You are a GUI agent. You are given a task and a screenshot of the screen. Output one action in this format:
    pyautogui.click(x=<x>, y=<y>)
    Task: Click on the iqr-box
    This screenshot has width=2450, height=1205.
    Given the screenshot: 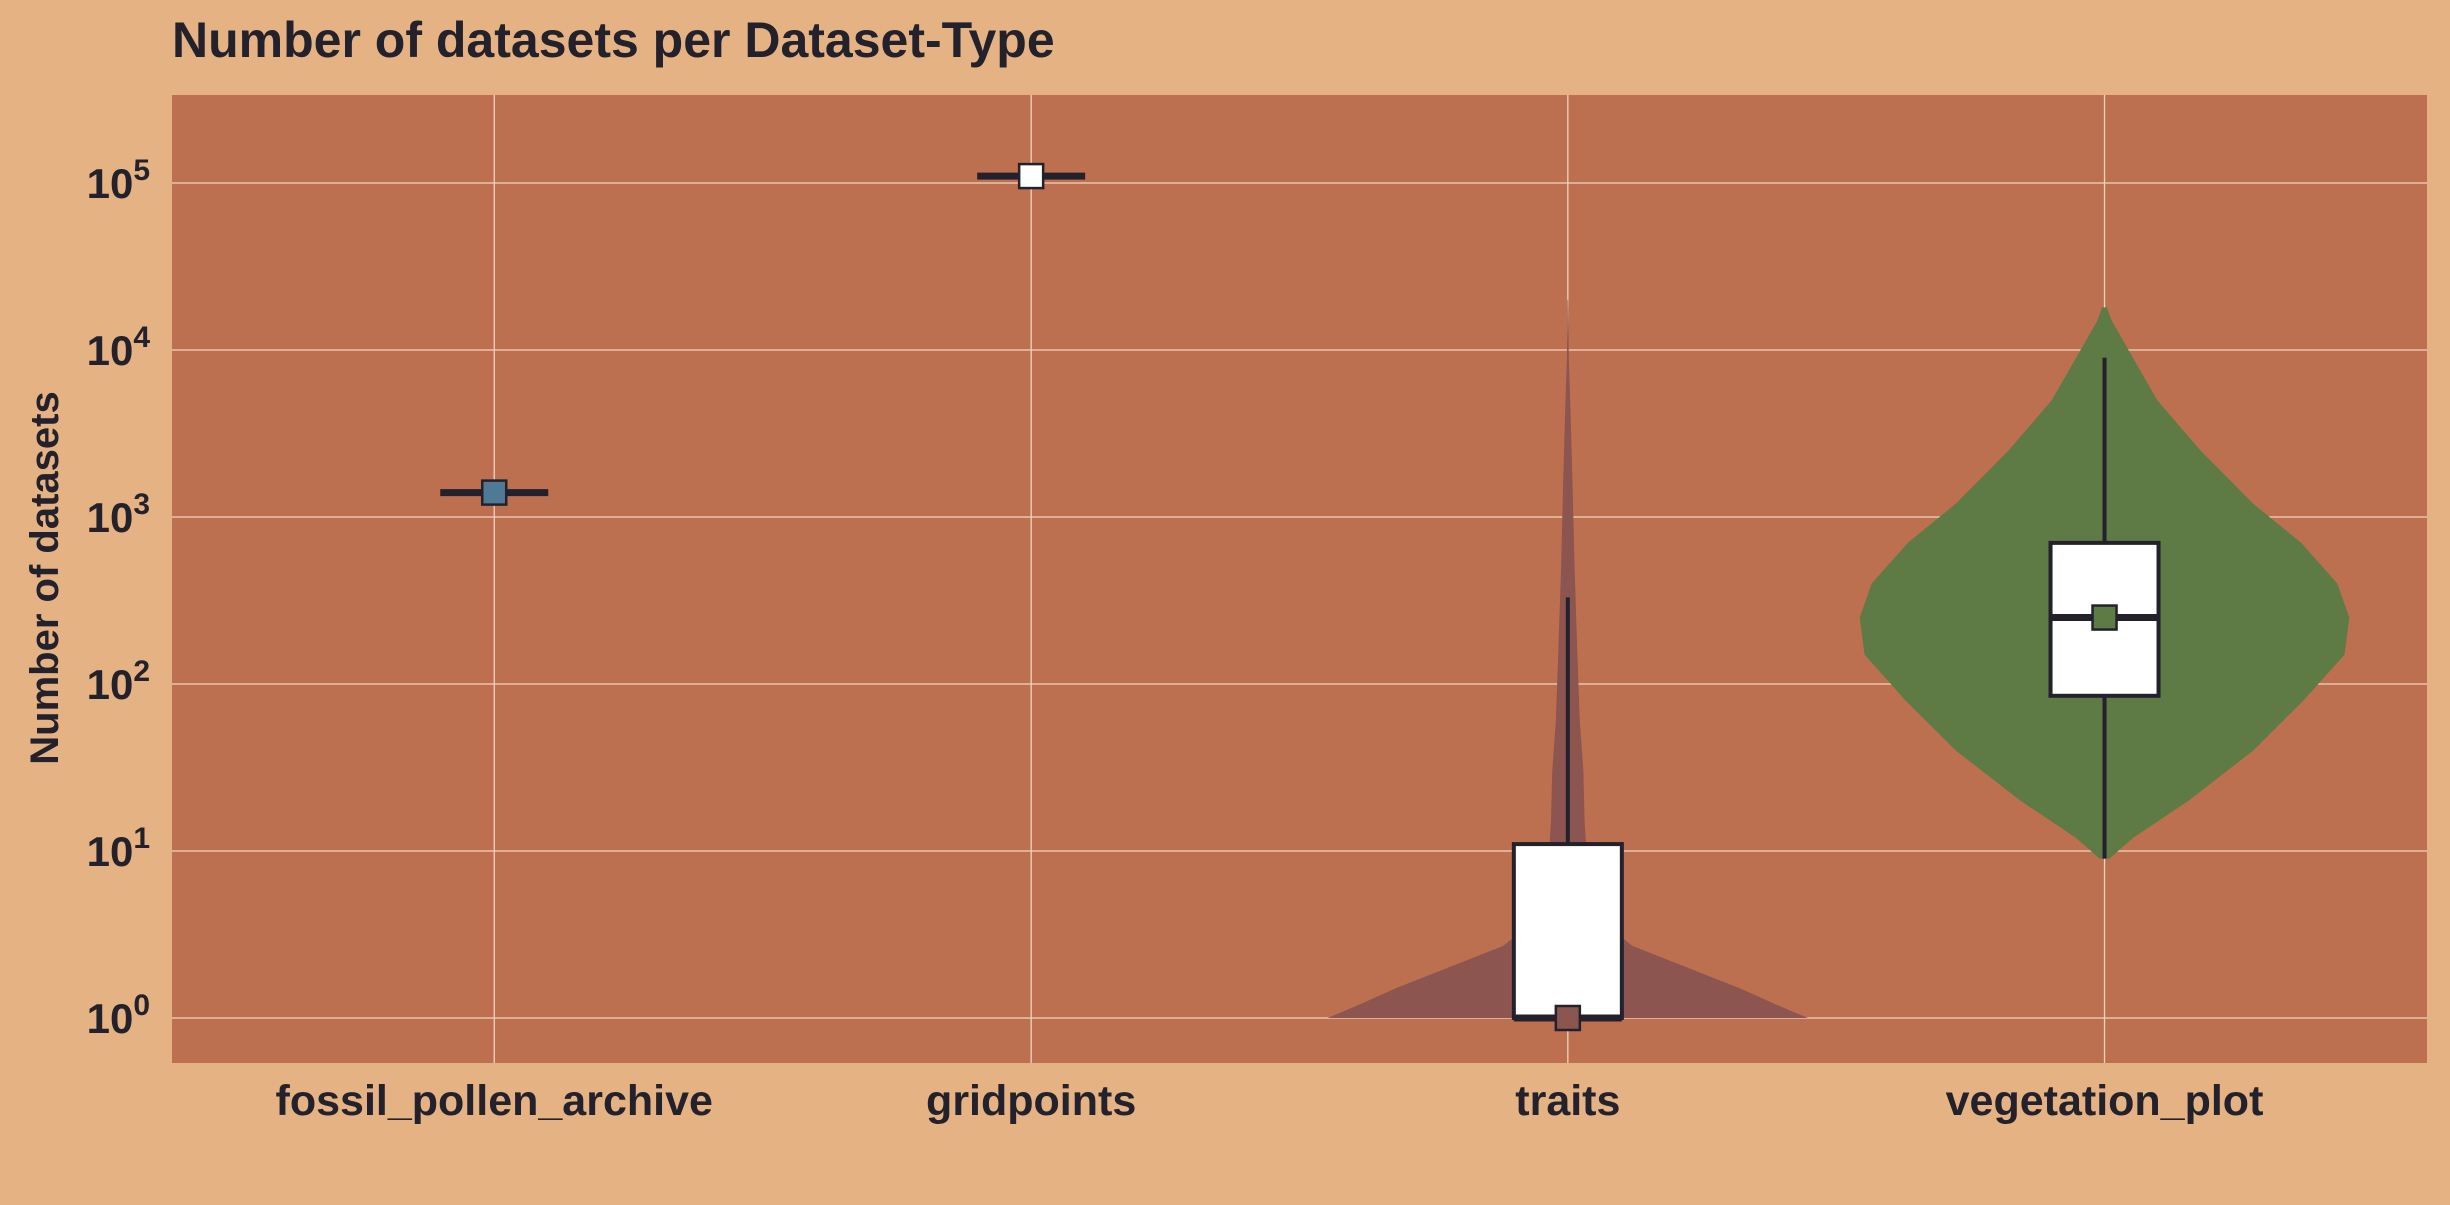 What is the action you would take?
    pyautogui.click(x=1567, y=931)
    